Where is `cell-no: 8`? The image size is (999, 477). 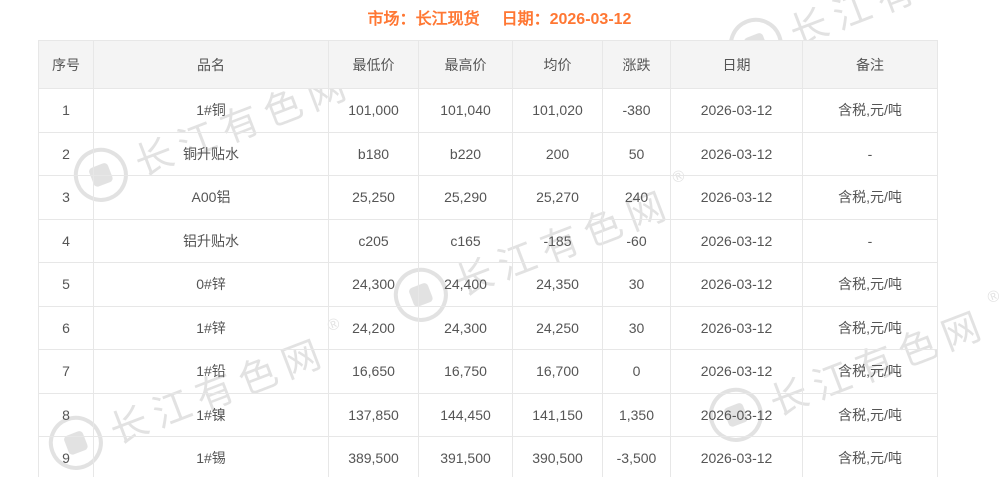 cell-no: 8 is located at coordinates (66, 414).